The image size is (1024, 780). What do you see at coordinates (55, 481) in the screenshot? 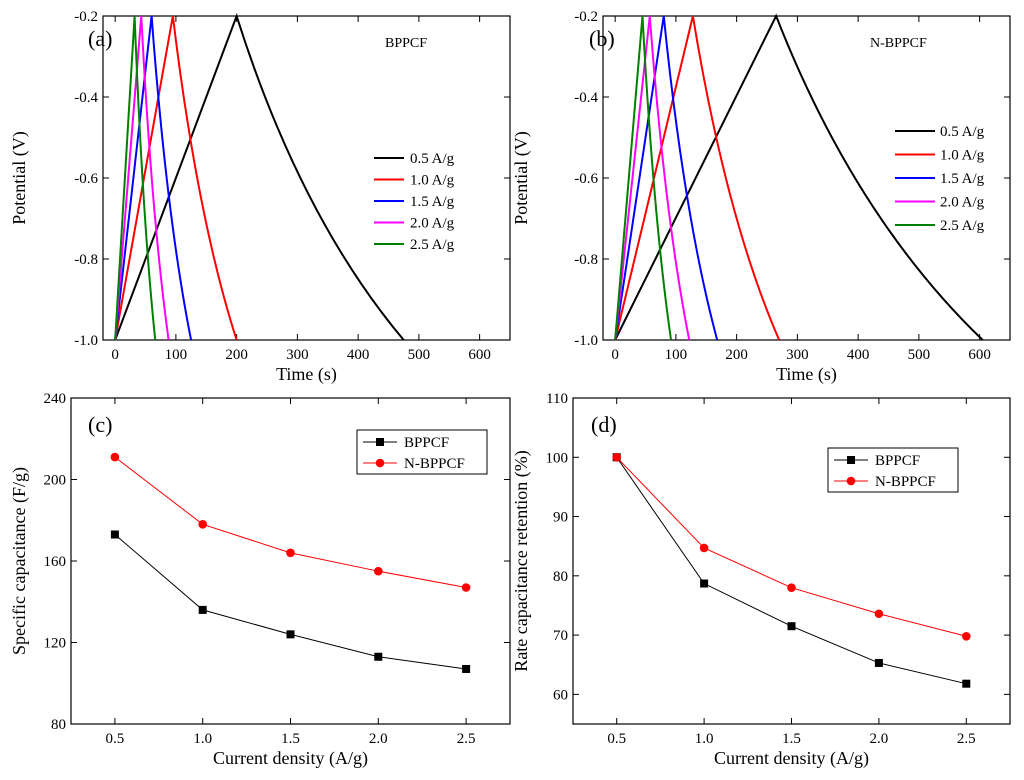
I see `y-tick-label: 200` at bounding box center [55, 481].